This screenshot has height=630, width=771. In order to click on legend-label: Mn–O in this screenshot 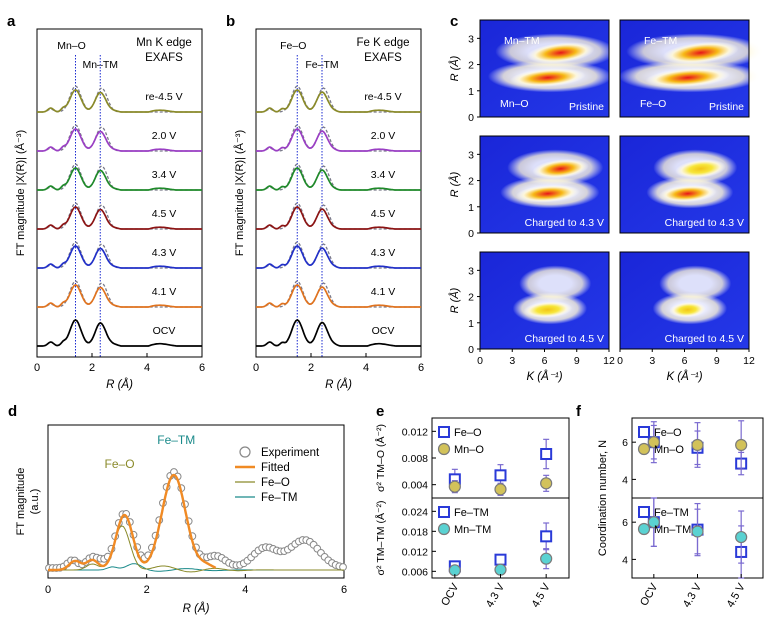, I will do `click(669, 450)`.